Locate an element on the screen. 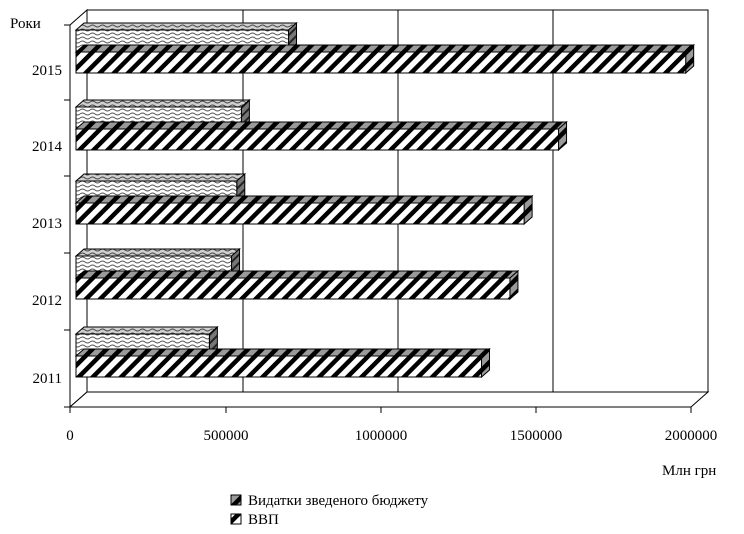  x-tick-label: 2000000 is located at coordinates (691, 436).